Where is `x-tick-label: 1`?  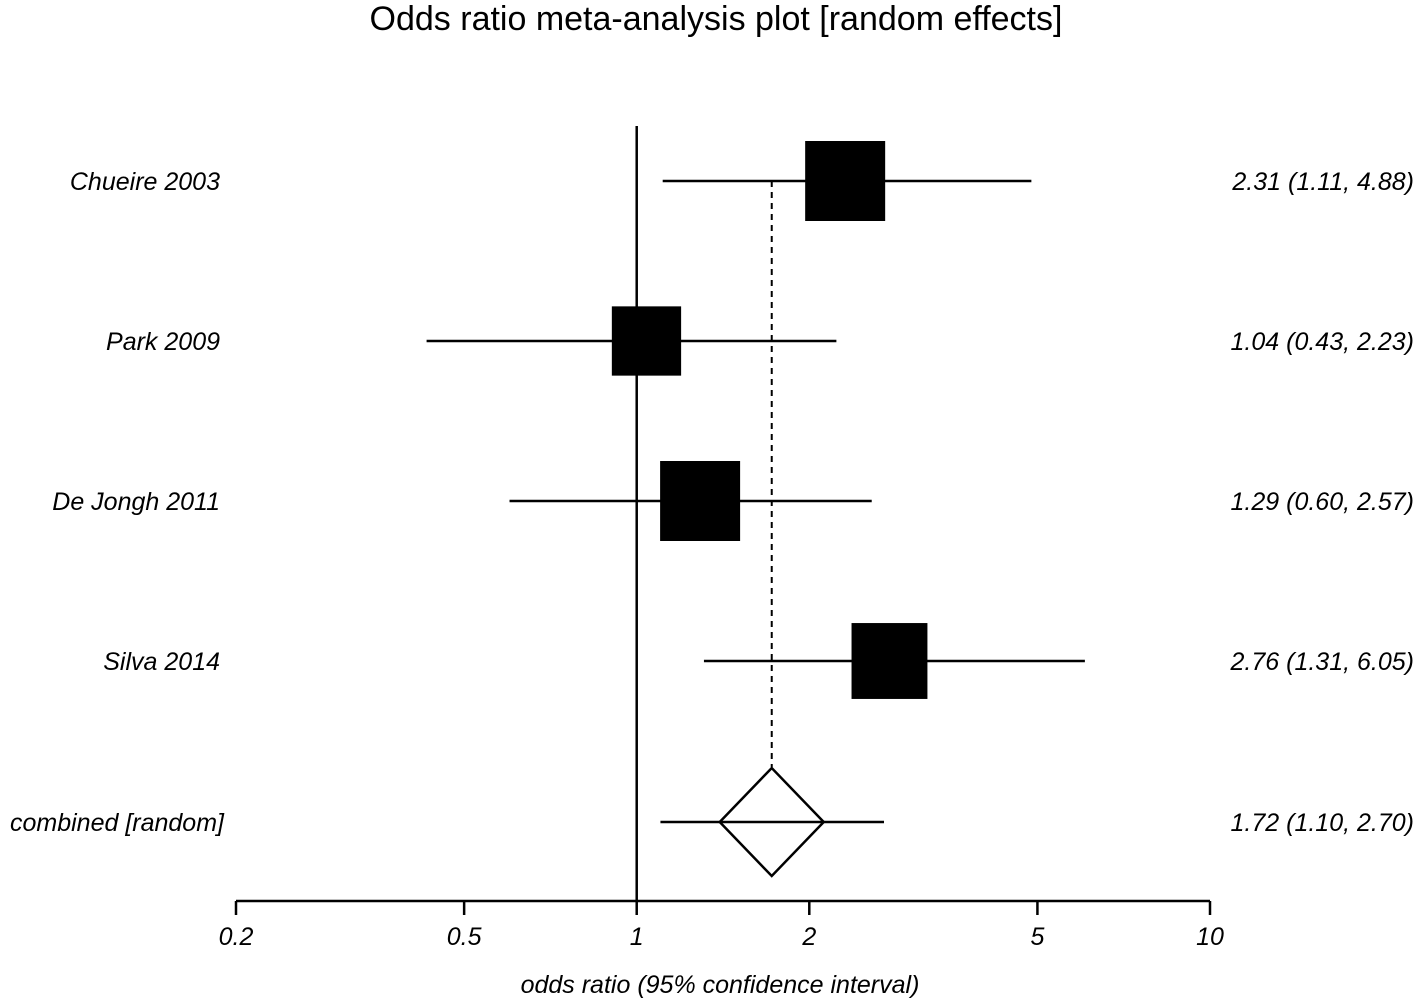 x-tick-label: 1 is located at coordinates (637, 937).